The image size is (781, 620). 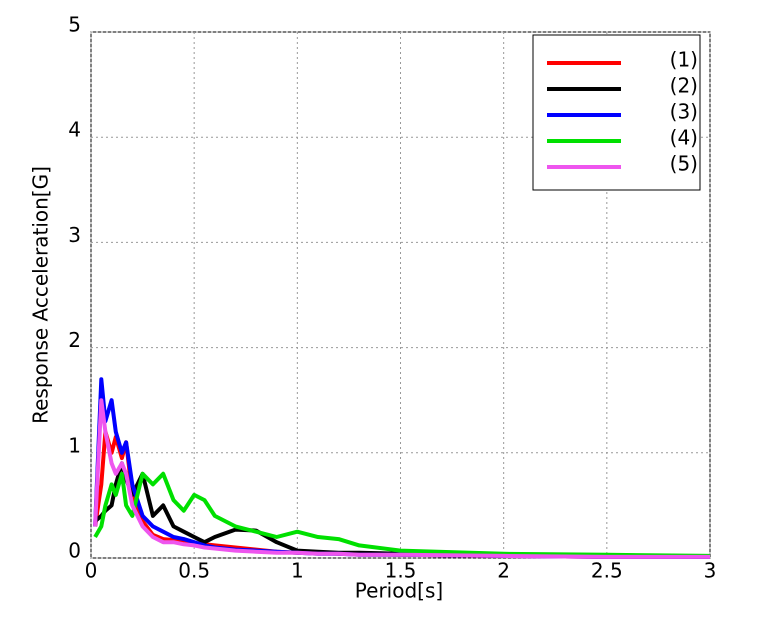 I want to click on legend-label: (2), so click(x=684, y=86).